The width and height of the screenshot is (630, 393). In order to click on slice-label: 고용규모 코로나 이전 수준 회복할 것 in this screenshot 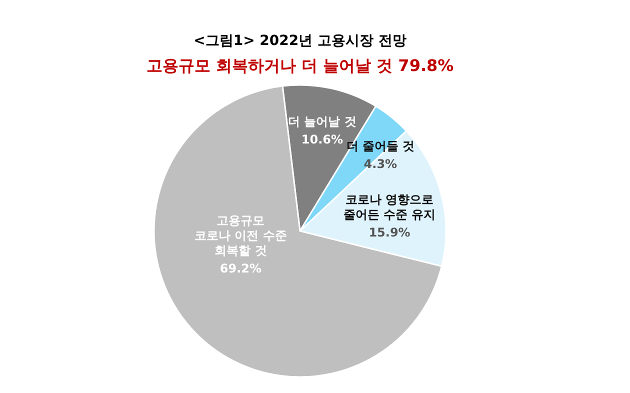, I will do `click(240, 236)`.